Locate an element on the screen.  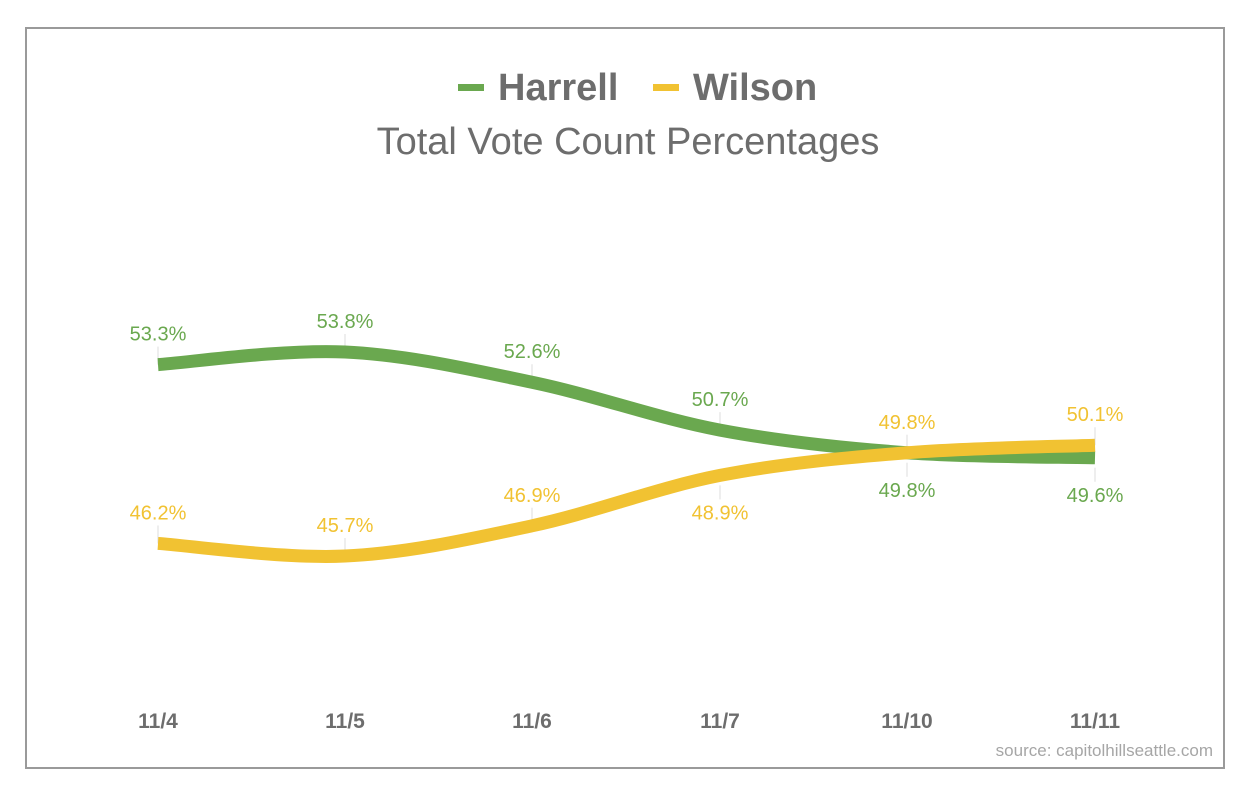
x-tick-label: 11/6 is located at coordinates (532, 721).